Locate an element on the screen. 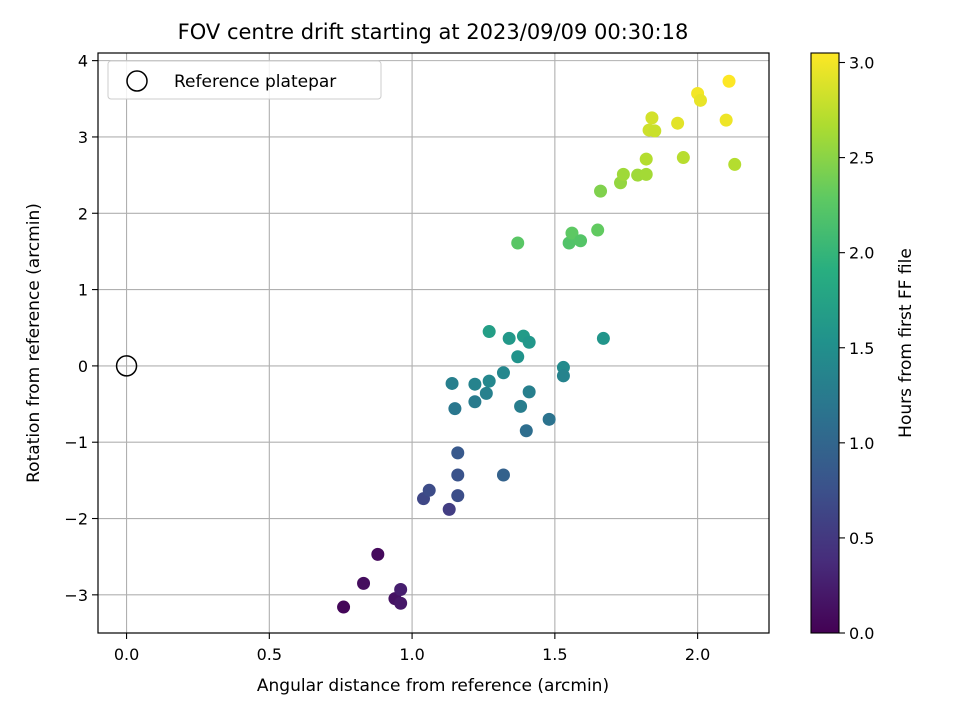 The width and height of the screenshot is (960, 720). y-tick-label: 1 is located at coordinates (83, 290).